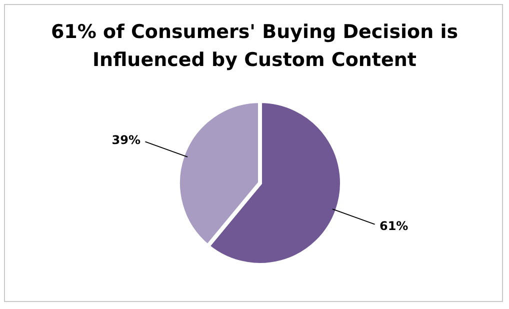  Describe the element at coordinates (126, 139) in the screenshot. I see `data-label: 39%` at that location.